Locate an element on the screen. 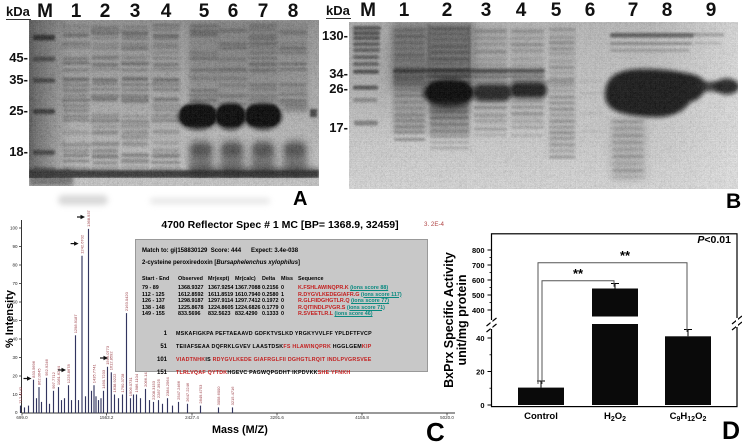 Image resolution: width=742 pixels, height=442 pixels. svg-text: 3058.6000 is located at coordinates (218, 396).